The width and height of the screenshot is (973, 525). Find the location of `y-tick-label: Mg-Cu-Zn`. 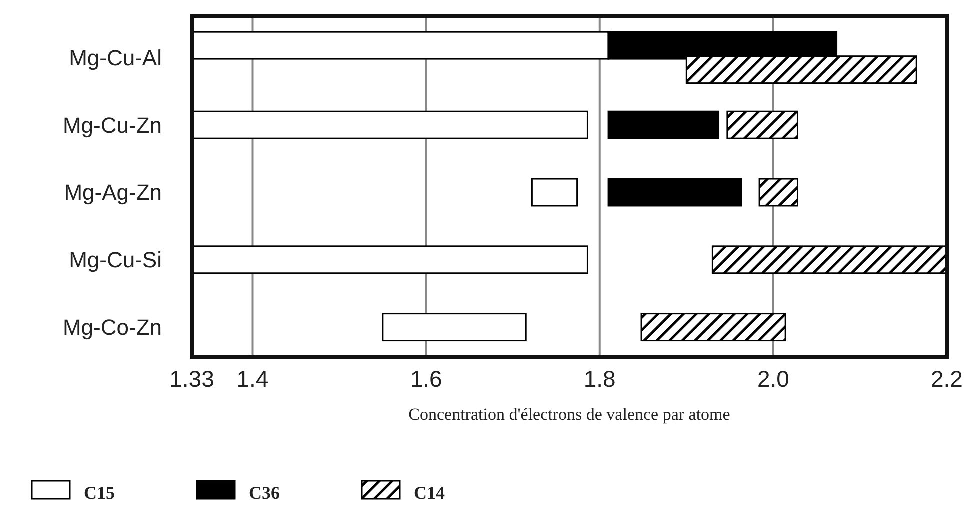

y-tick-label: Mg-Cu-Zn is located at coordinates (112, 125).